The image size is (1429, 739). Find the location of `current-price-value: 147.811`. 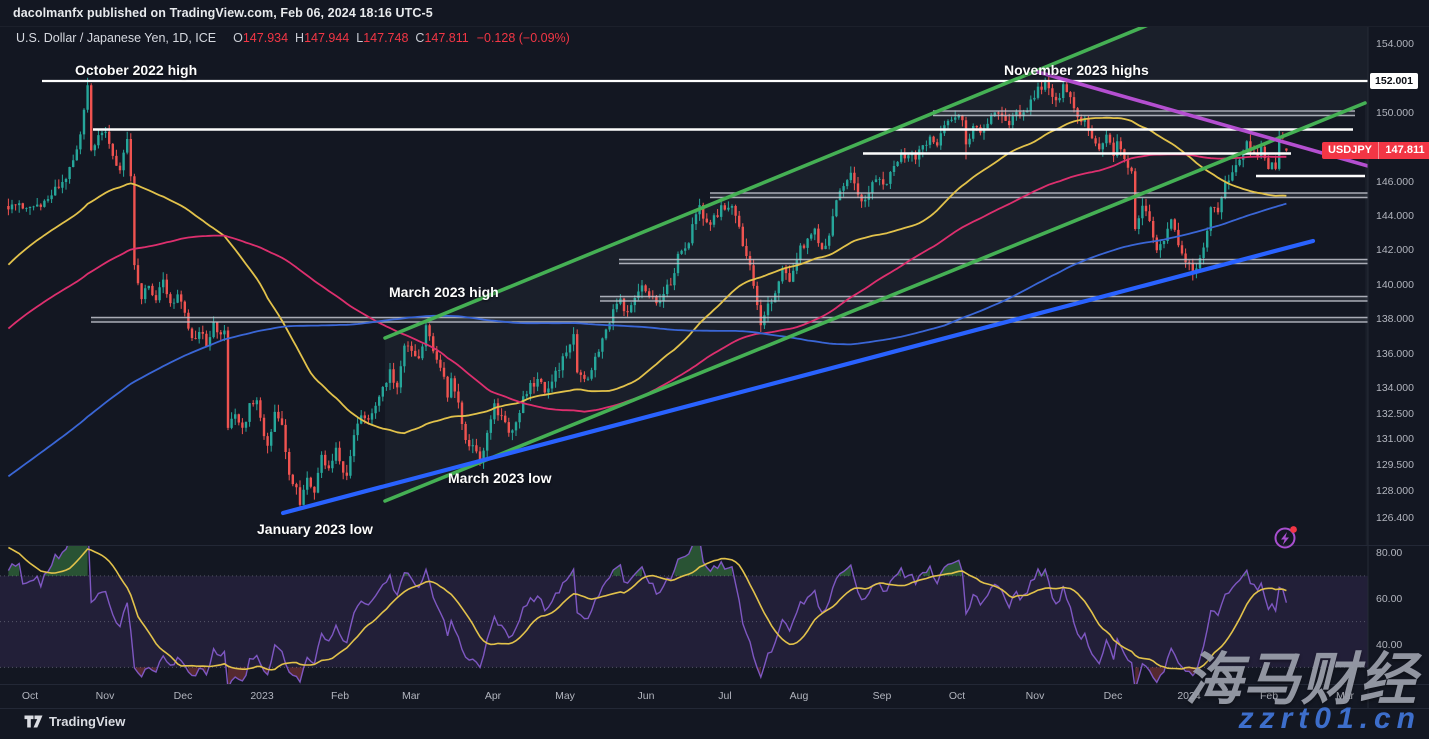

current-price-value: 147.811 is located at coordinates (1405, 150).